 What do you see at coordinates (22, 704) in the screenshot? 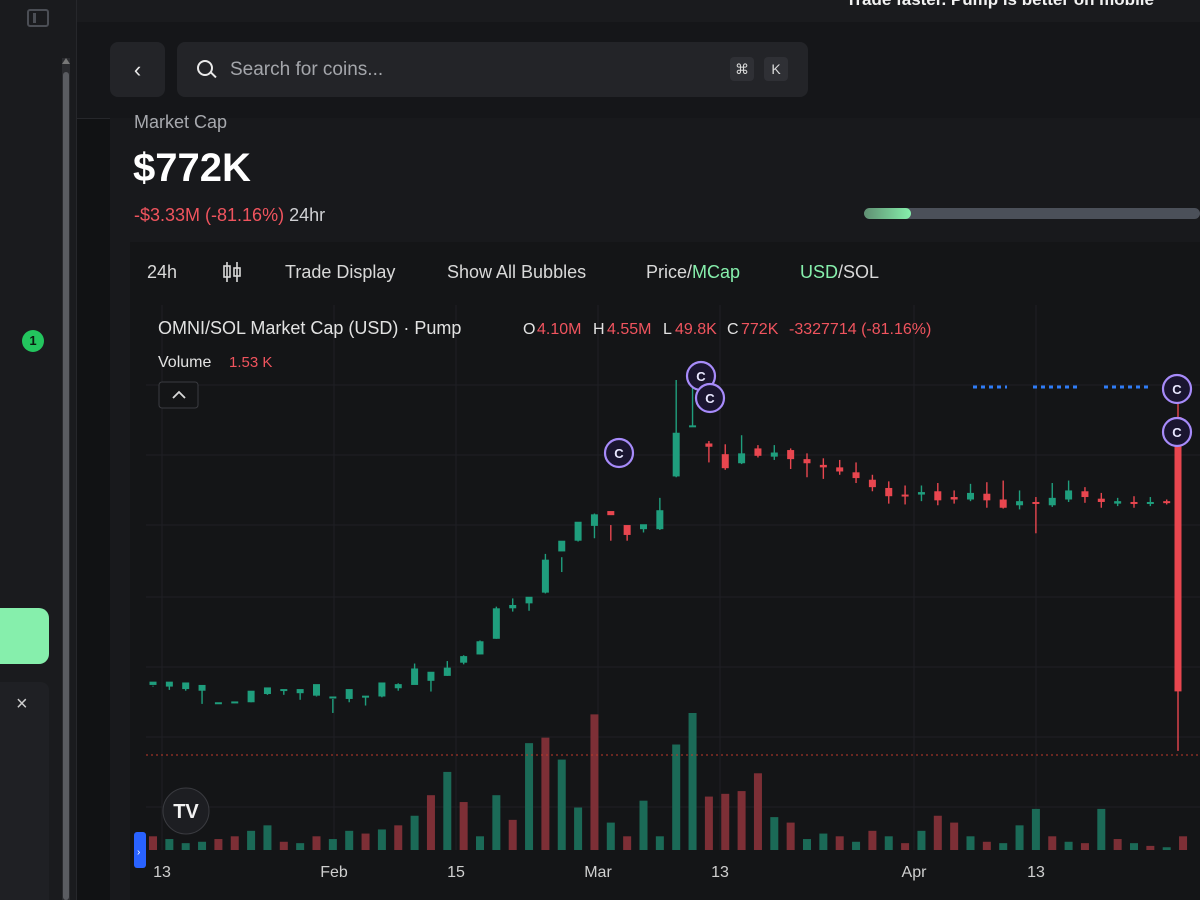
I see `close-icon: ×` at bounding box center [22, 704].